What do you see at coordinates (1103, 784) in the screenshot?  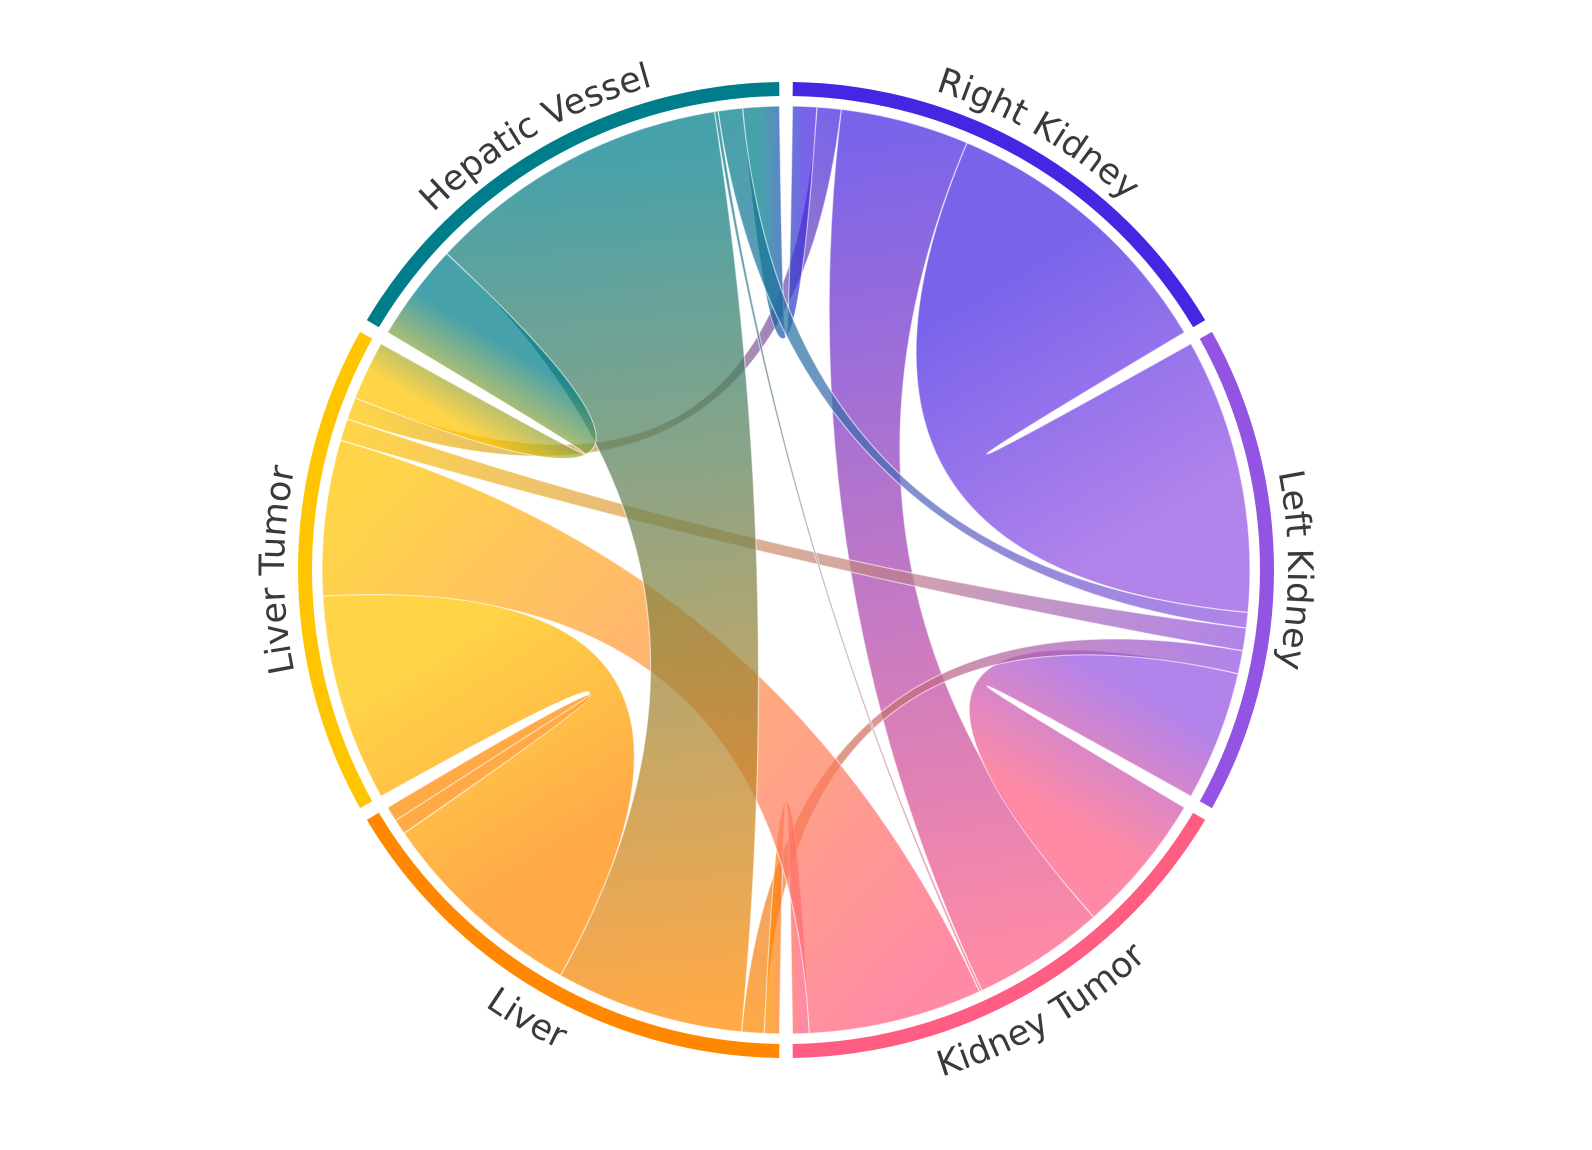 I see `ribbon-left-kidney-to-kidney-tumor` at bounding box center [1103, 784].